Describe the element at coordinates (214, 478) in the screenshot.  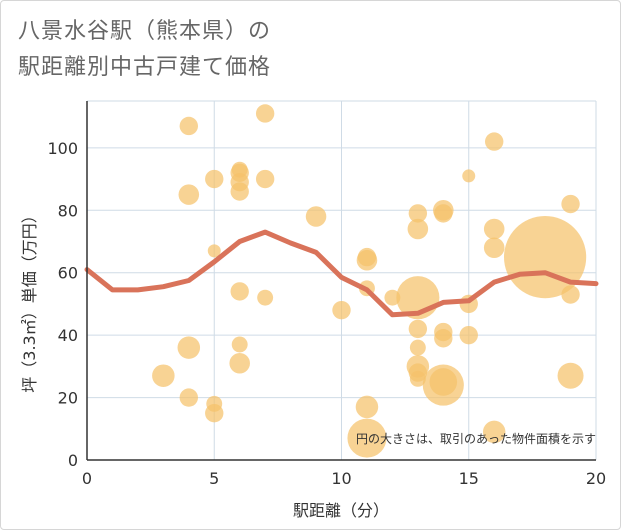
I see `x-tick-label: 5` at that location.